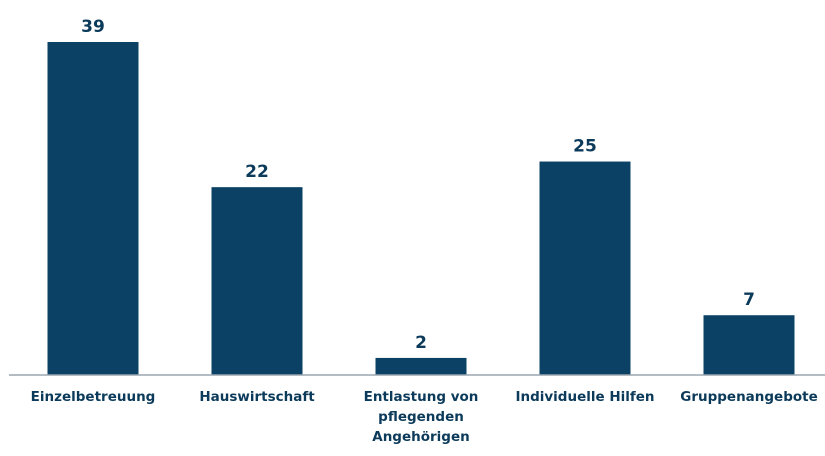  What do you see at coordinates (749, 397) in the screenshot?
I see `x-tick-label: Gruppenangebote` at bounding box center [749, 397].